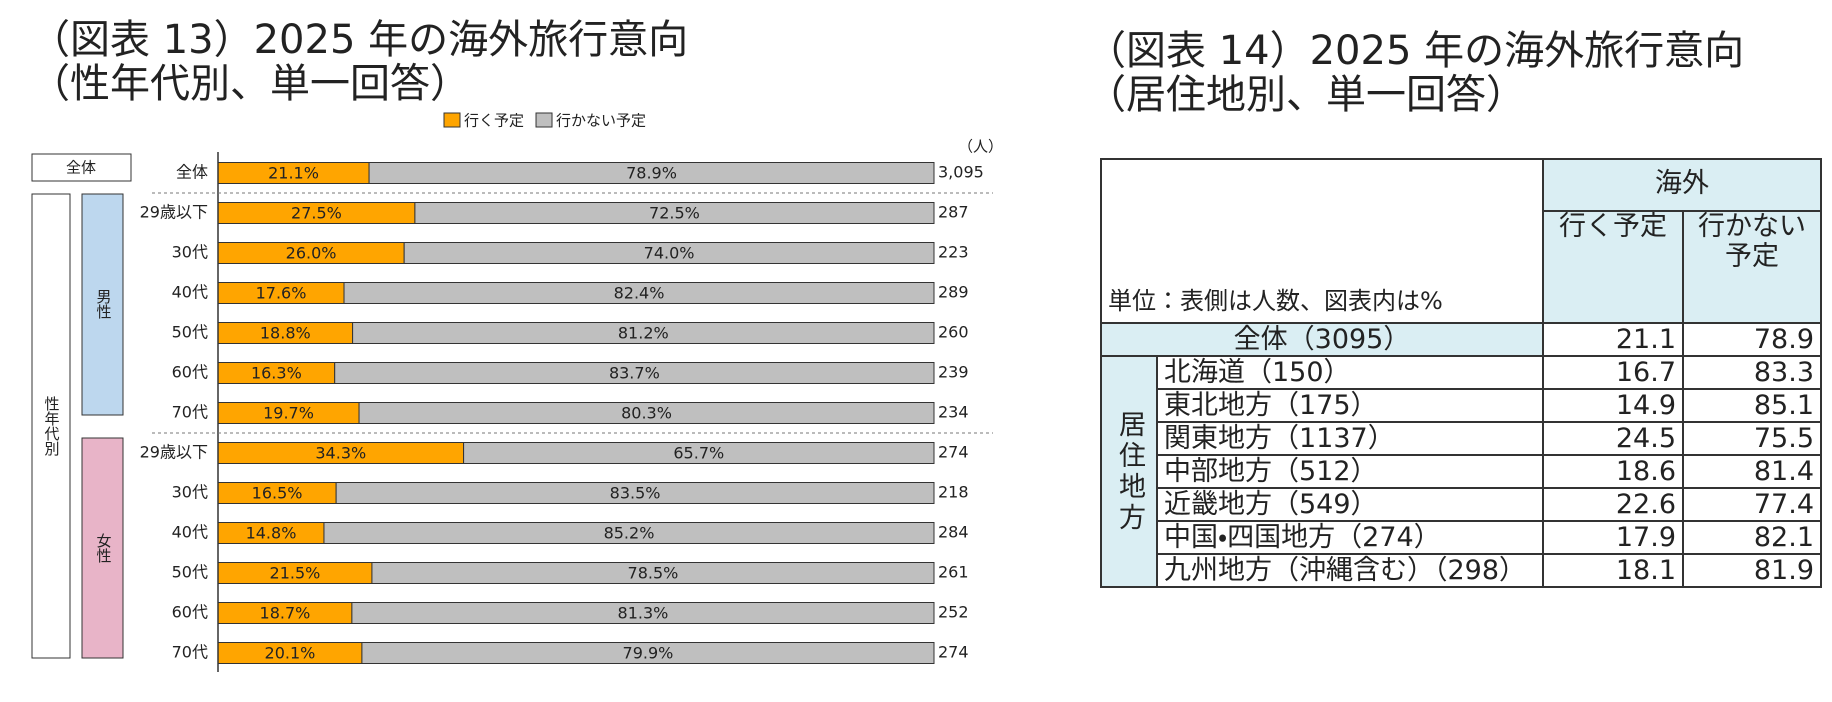 This screenshot has height=702, width=1832. I want to click on region-row: 中部地方（512） 18.6 81.4, so click(1461, 471).